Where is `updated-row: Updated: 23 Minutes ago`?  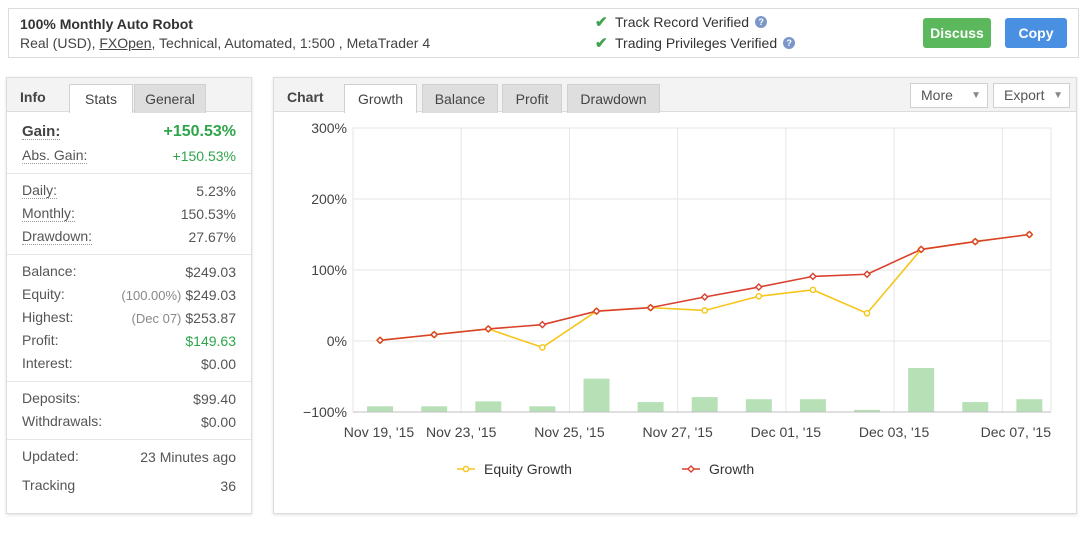
updated-row: Updated: 23 Minutes ago is located at coordinates (129, 460).